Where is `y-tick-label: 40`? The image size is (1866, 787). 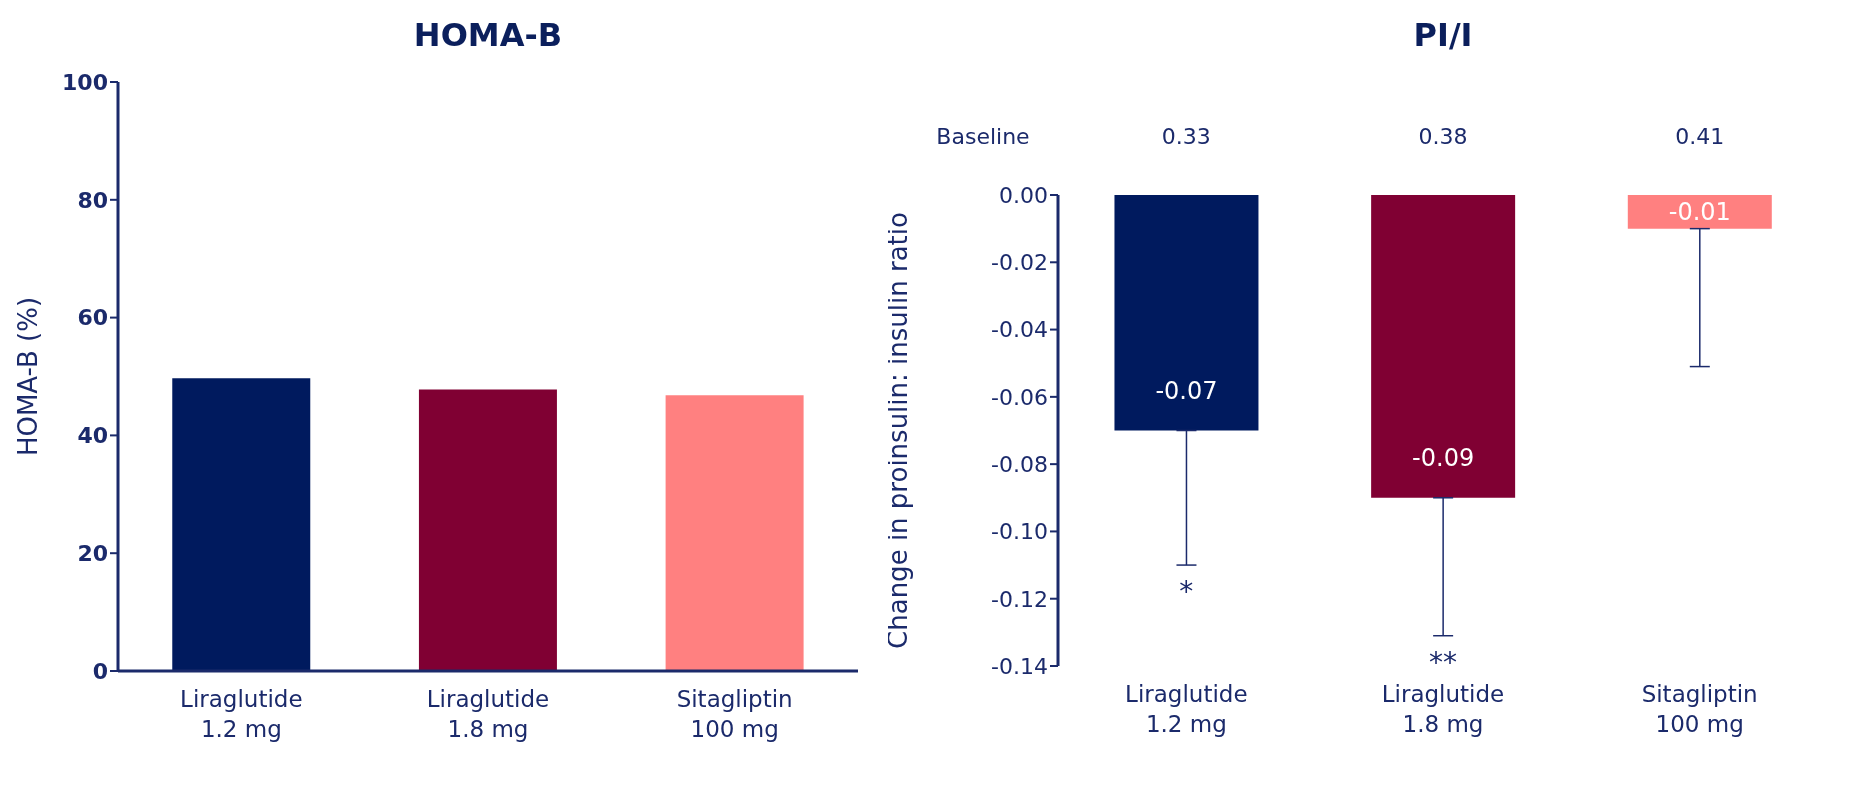 y-tick-label: 40 is located at coordinates (92, 436).